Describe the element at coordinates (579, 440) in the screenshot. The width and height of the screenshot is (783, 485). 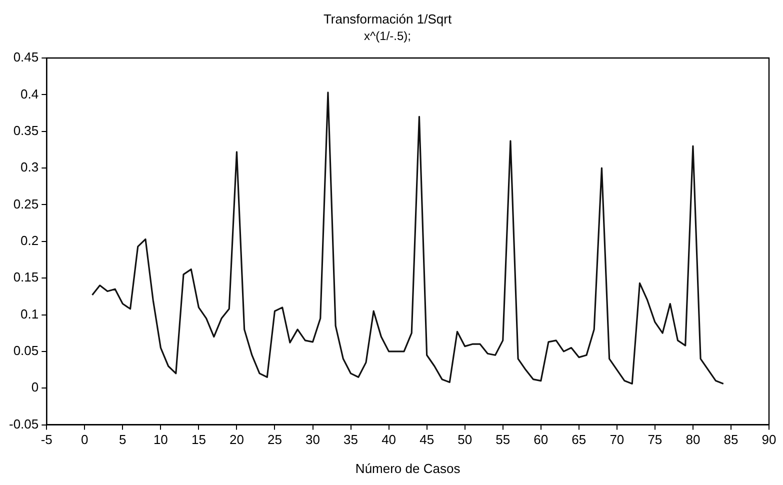
I see `x-tick-label: 65` at that location.